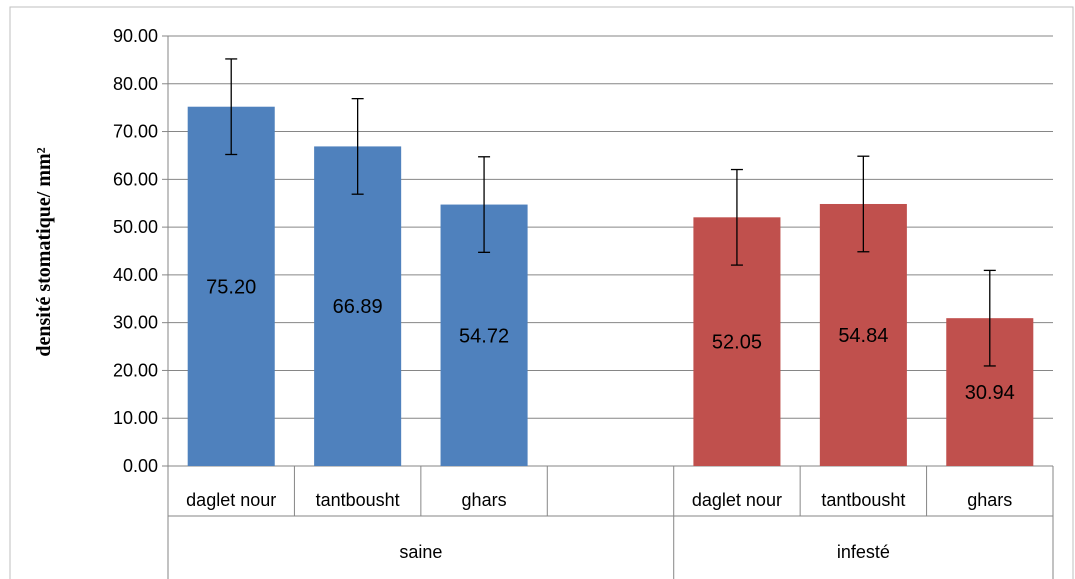 This screenshot has width=1075, height=579. I want to click on y-tick-label: 0.00, so click(140, 466).